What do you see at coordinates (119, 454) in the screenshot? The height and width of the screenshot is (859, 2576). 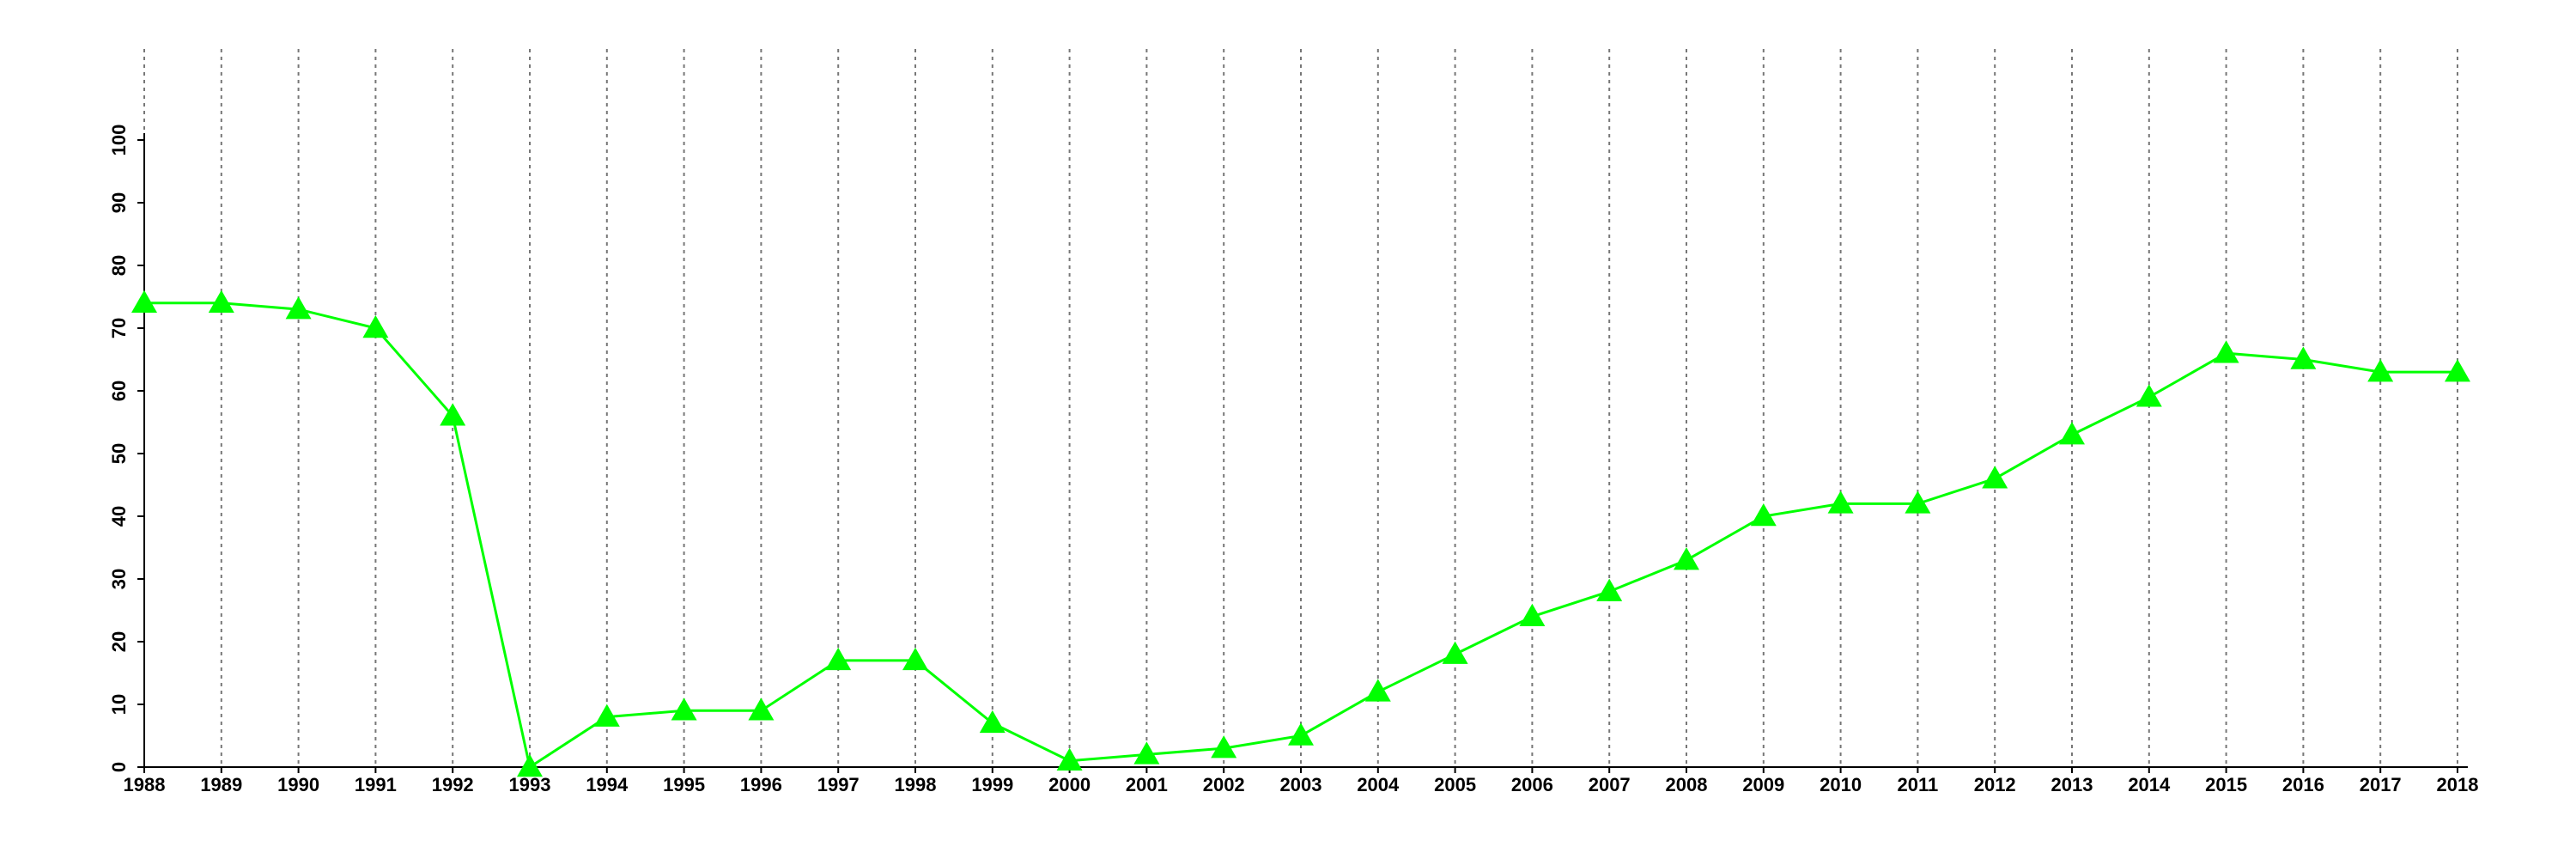 I see `y-tick-label: 50` at bounding box center [119, 454].